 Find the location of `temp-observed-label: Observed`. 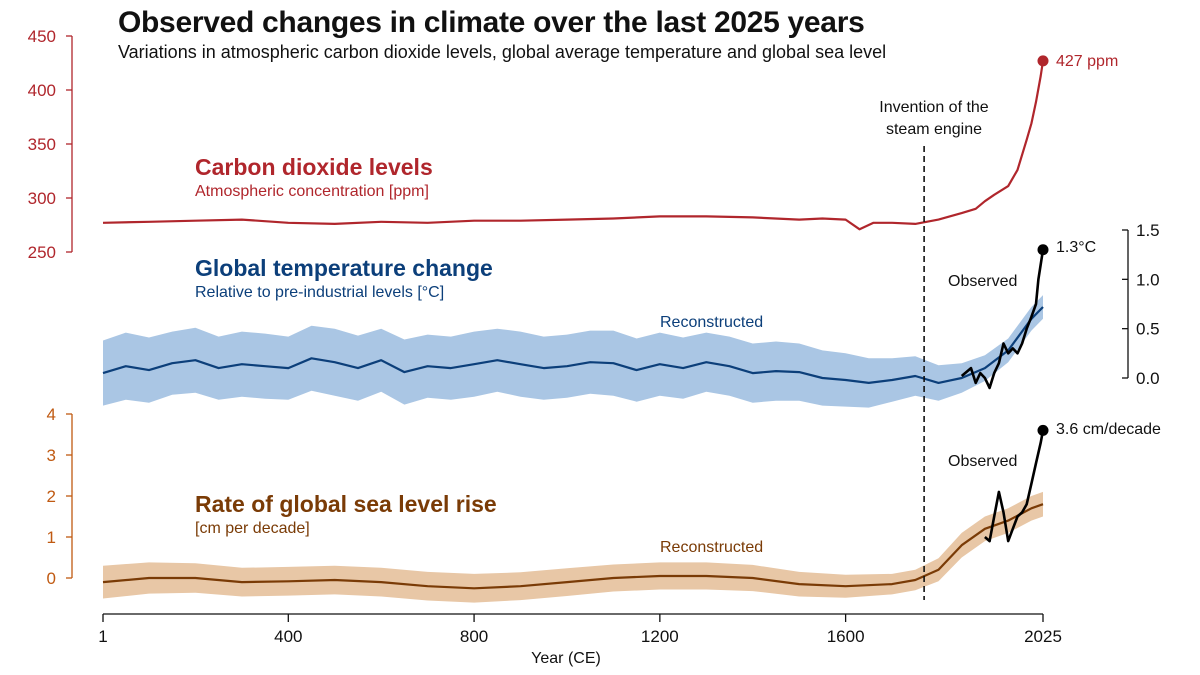

temp-observed-label: Observed is located at coordinates (982, 281).